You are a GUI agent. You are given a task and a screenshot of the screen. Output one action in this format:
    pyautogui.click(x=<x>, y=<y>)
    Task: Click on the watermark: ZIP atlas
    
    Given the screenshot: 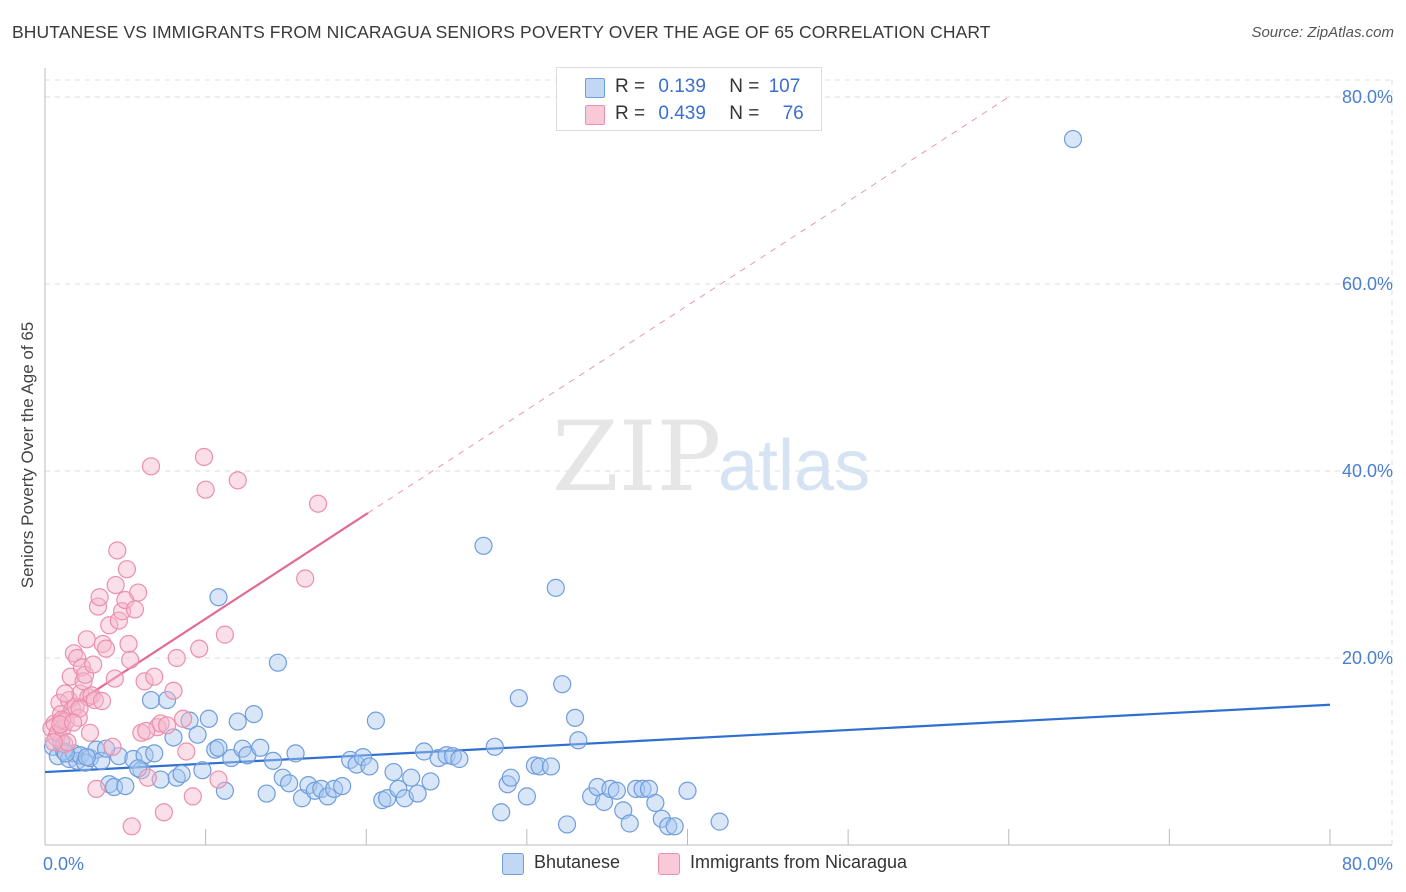 What is the action you would take?
    pyautogui.click(x=711, y=457)
    